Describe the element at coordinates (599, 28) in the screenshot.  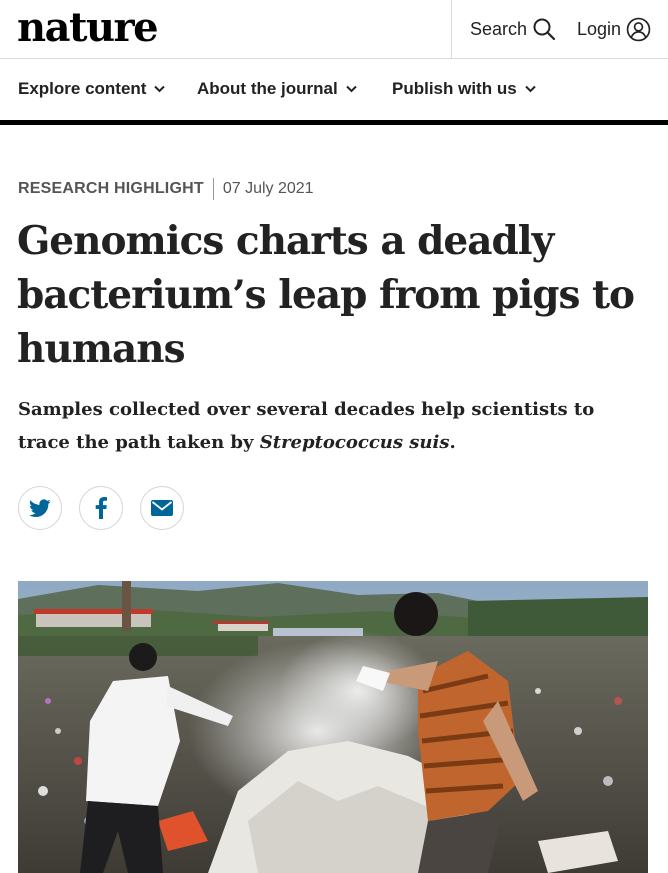
I see `login-label: Login` at that location.